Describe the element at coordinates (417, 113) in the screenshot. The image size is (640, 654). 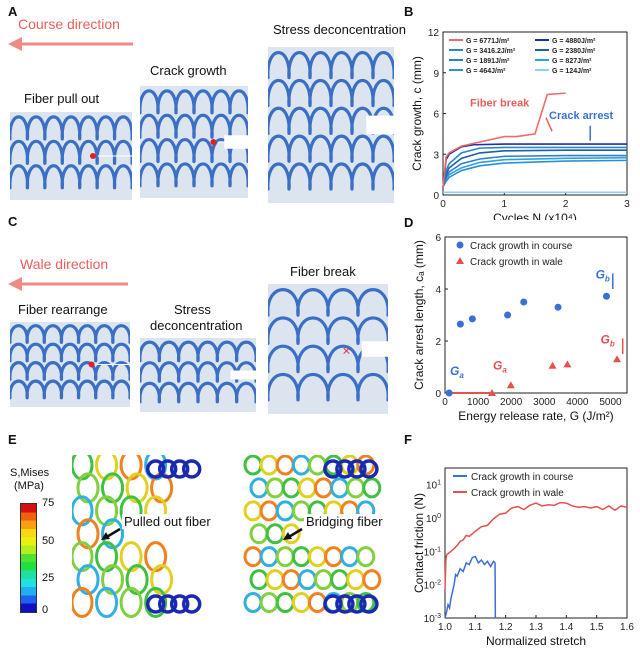
I see `y-axis-label: Crack growth, c (mm)` at that location.